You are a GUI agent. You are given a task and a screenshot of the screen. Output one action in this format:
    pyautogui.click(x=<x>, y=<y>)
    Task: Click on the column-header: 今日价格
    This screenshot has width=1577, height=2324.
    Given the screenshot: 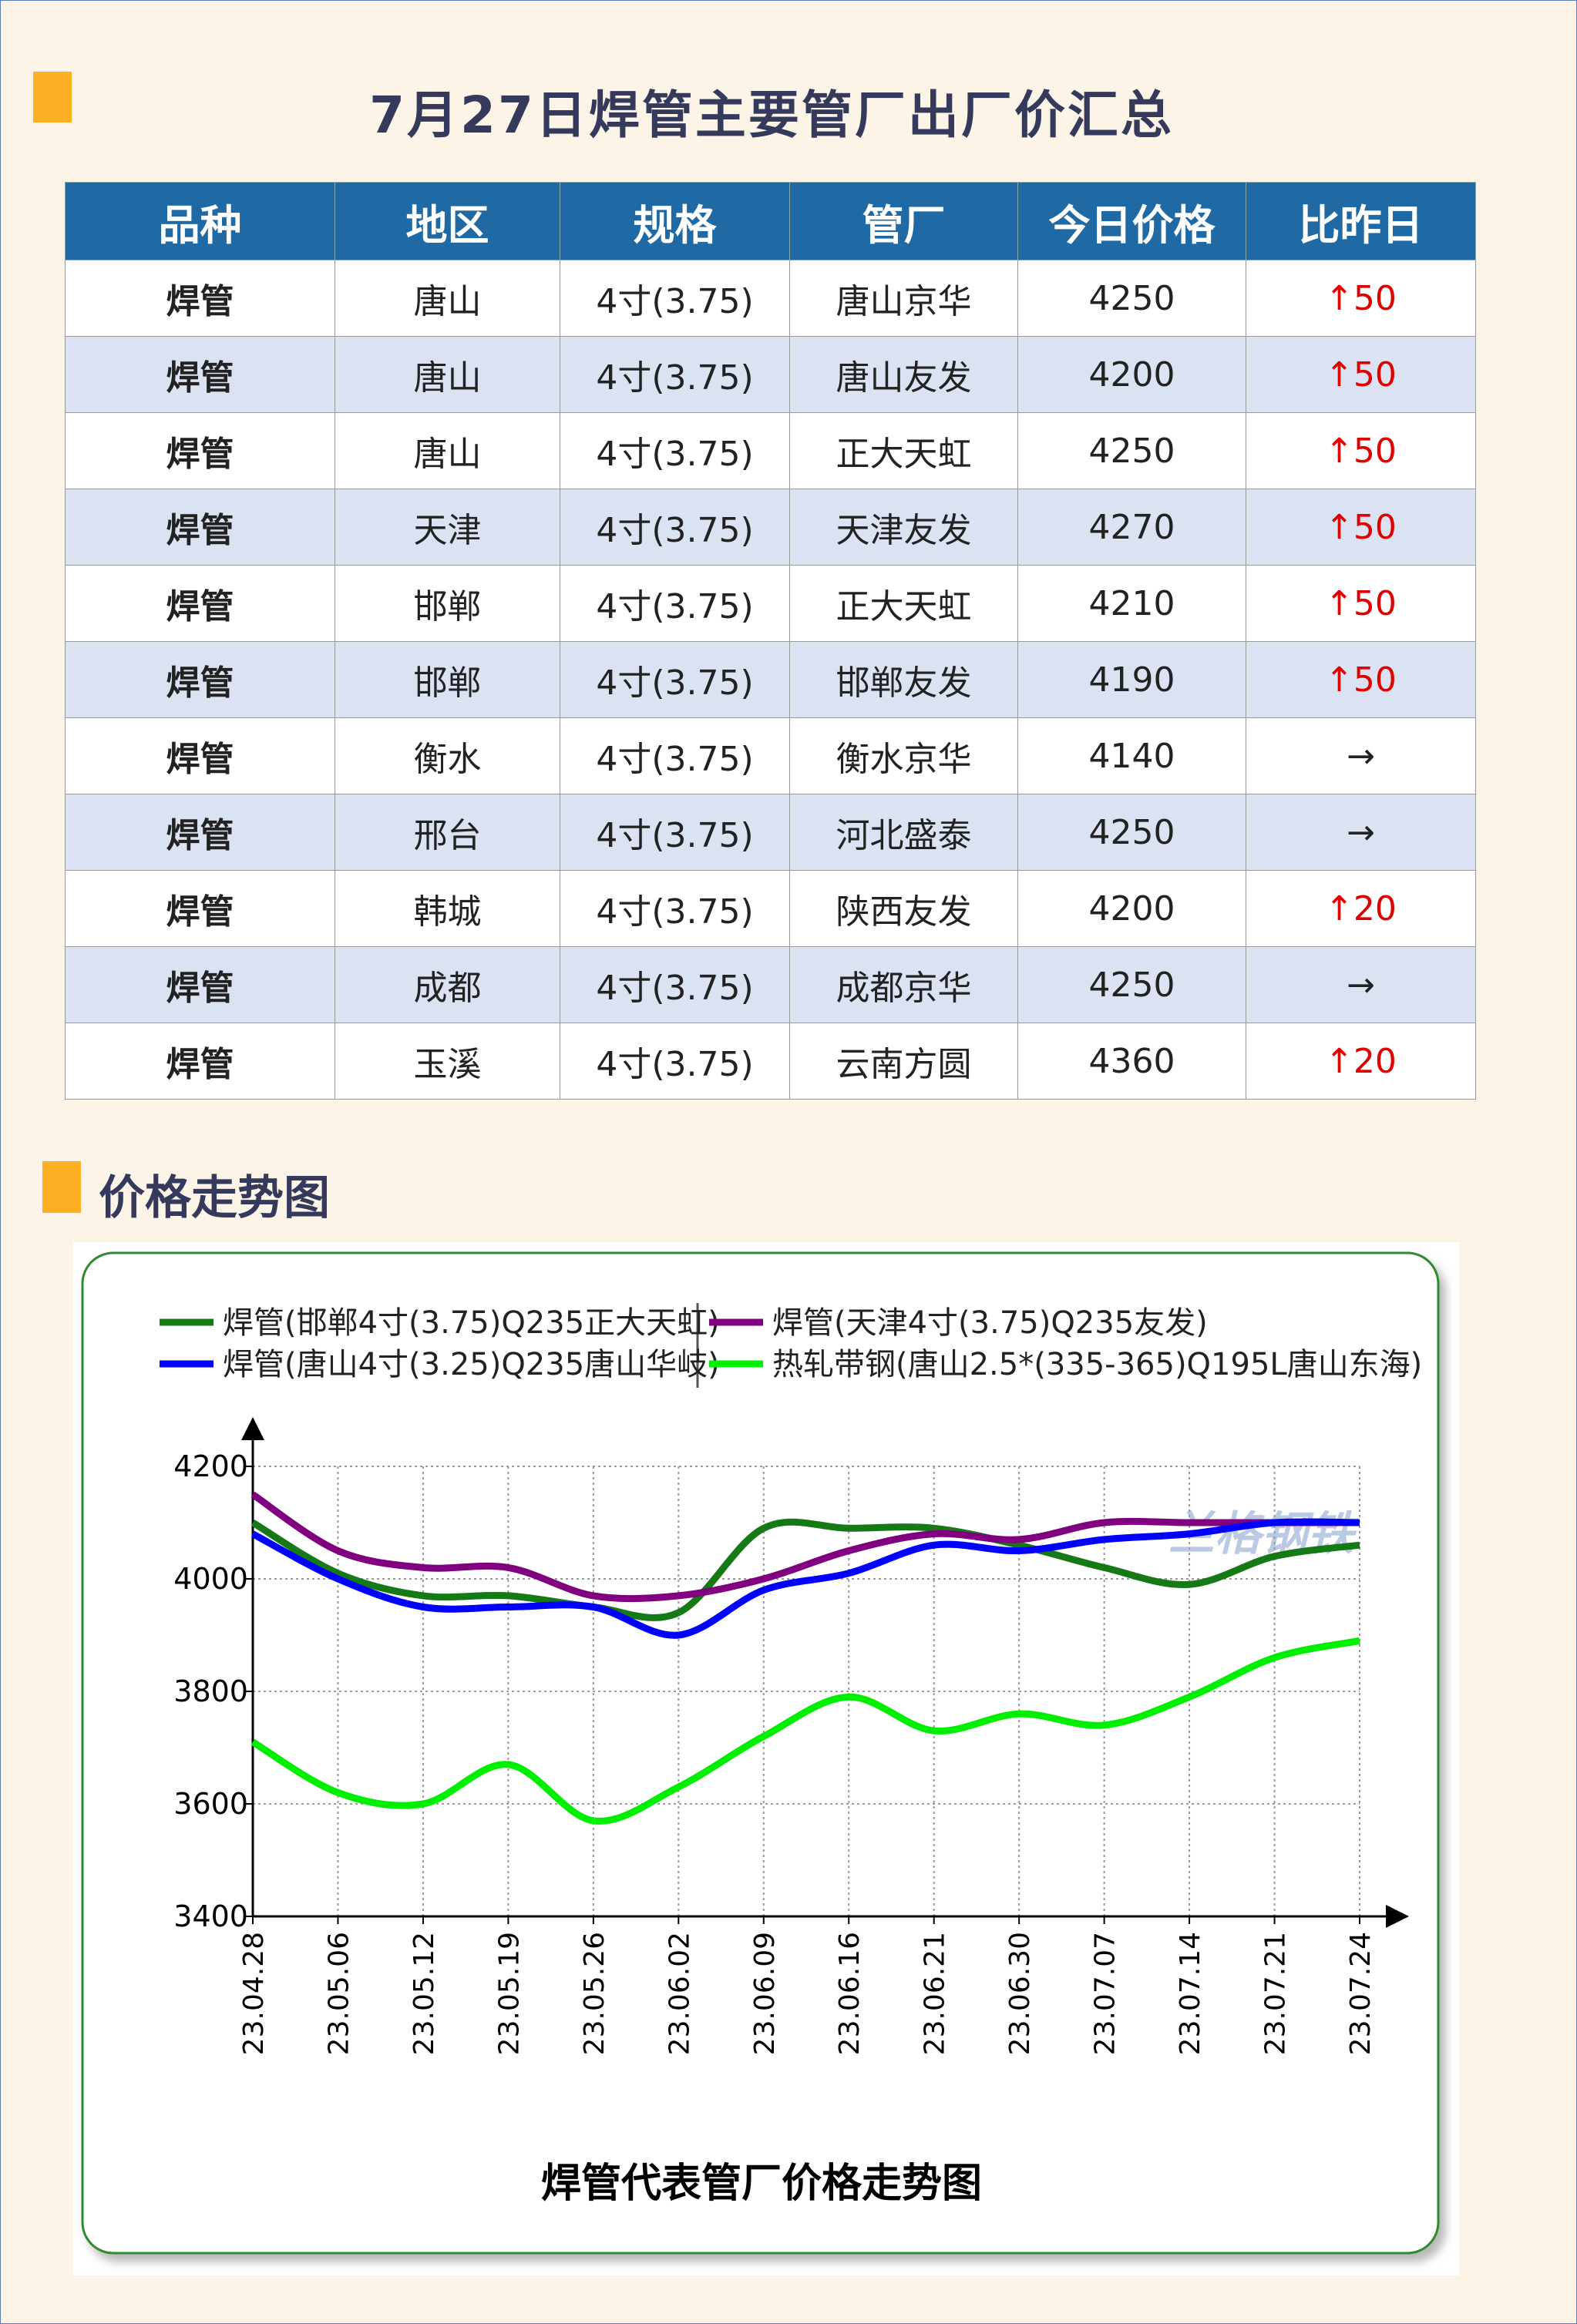 What is the action you would take?
    pyautogui.click(x=1131, y=221)
    